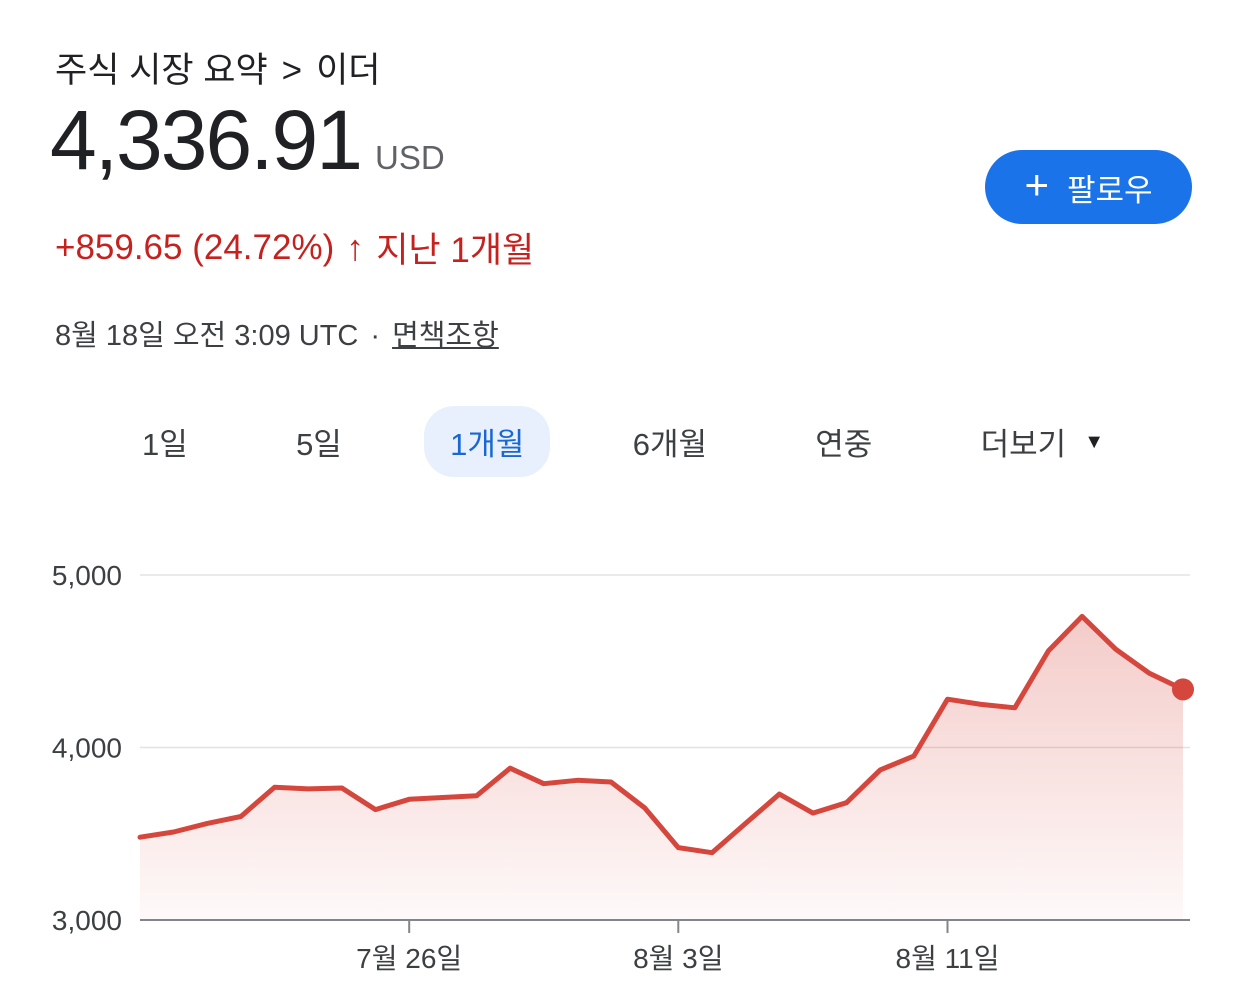  I want to click on plus-icon: +, so click(1036, 184).